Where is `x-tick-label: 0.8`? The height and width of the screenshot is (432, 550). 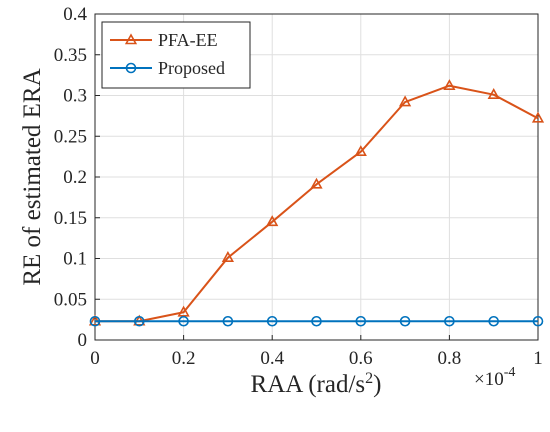
x-tick-label: 0.8 is located at coordinates (450, 358).